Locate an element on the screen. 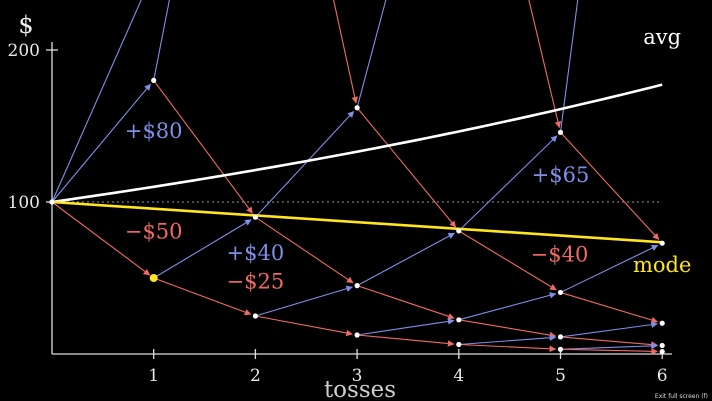  series-line-mode is located at coordinates (357, 222).